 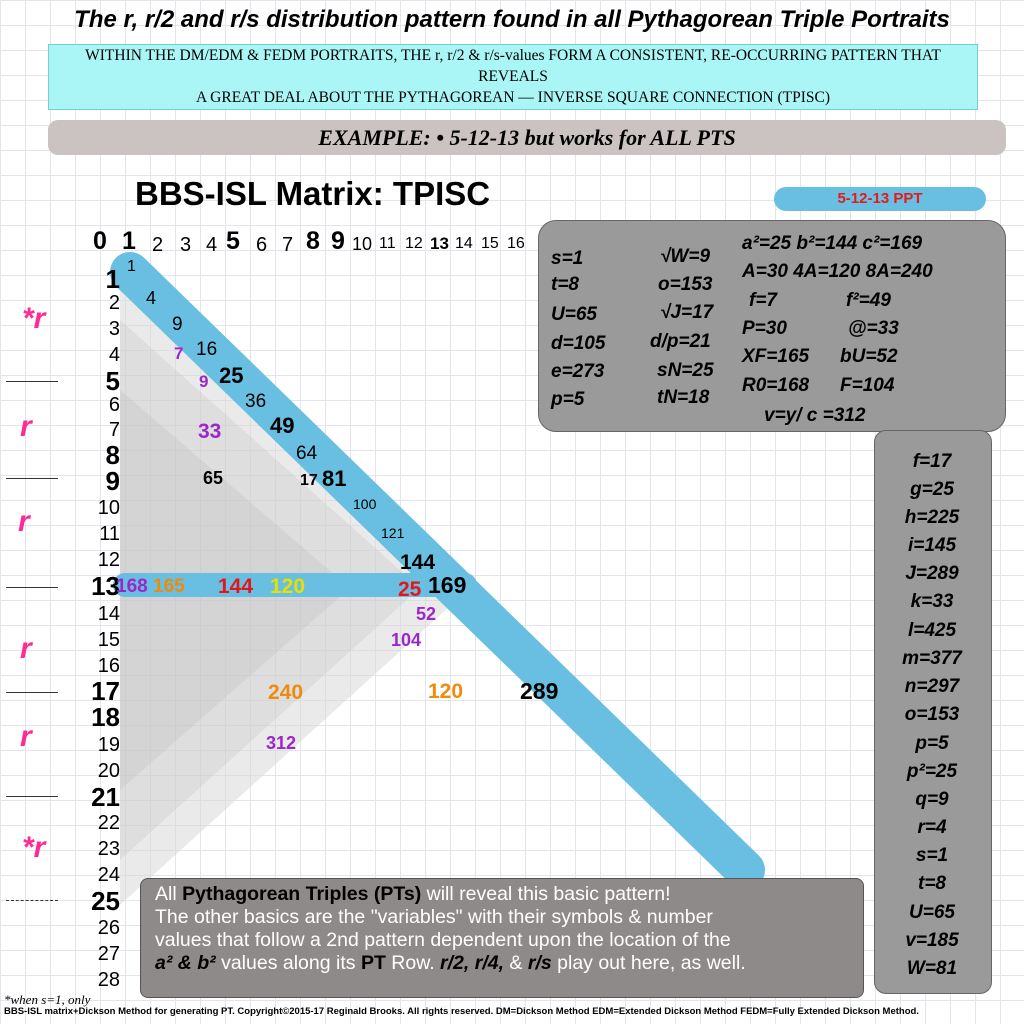 What do you see at coordinates (932, 630) in the screenshot?
I see `var-item: l=425` at bounding box center [932, 630].